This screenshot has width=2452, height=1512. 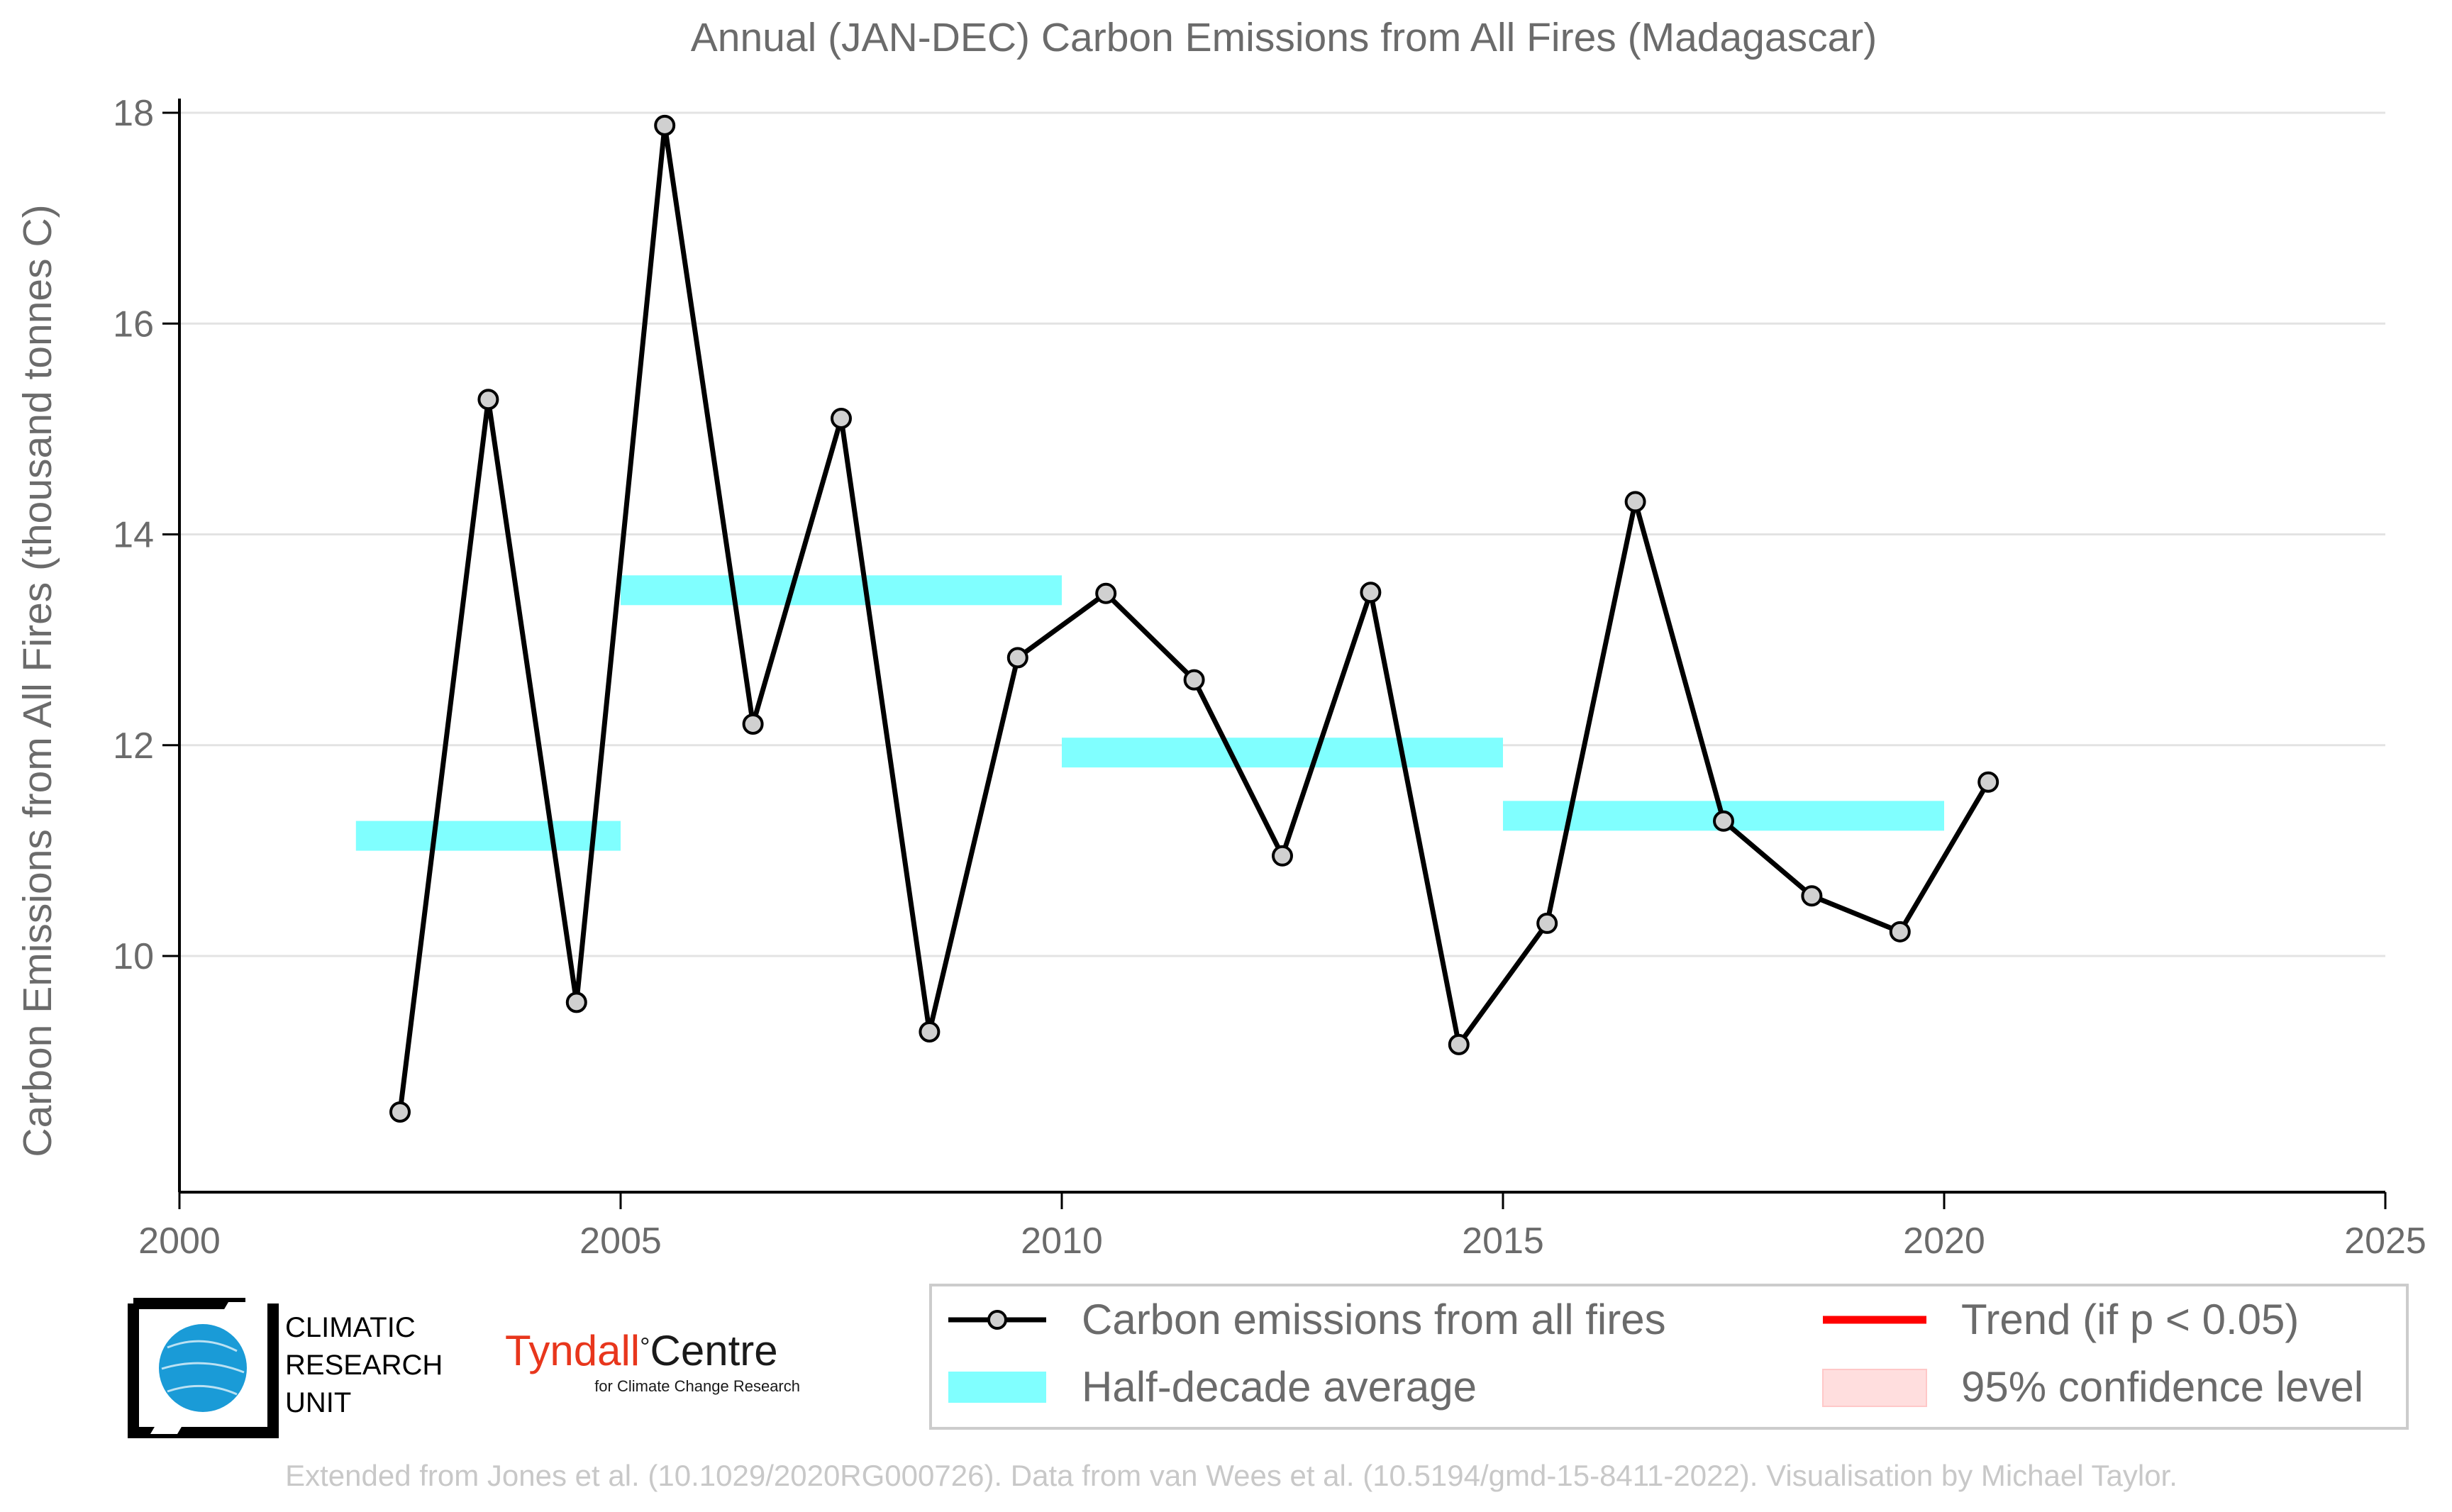 What do you see at coordinates (1279, 1387) in the screenshot?
I see `legend-label-half-decade: Half-decade average` at bounding box center [1279, 1387].